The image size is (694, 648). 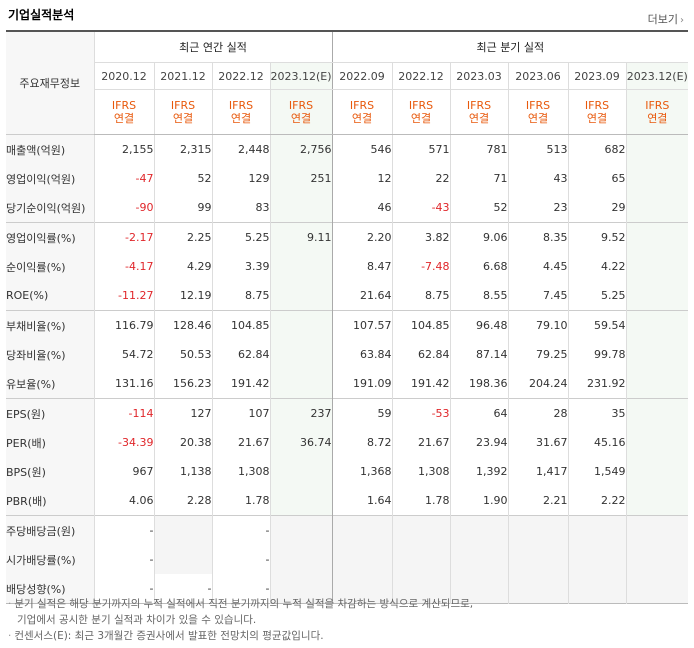 I want to click on table-cell: 50.53, so click(x=182, y=354).